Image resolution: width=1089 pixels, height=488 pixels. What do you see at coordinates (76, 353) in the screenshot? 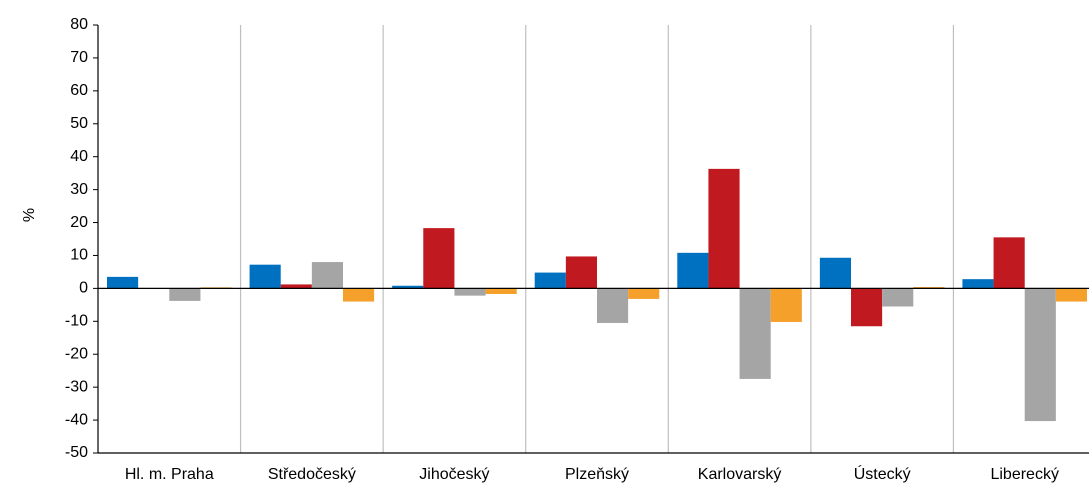
I see `y-tick-label: -20` at bounding box center [76, 353].